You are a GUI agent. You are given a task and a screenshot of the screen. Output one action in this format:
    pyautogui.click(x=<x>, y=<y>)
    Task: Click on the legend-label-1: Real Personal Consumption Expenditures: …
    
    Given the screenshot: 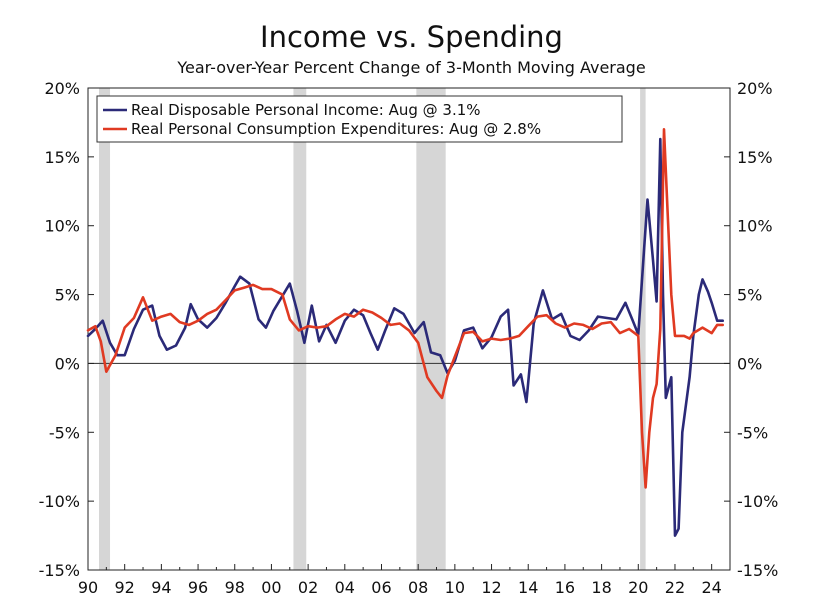 What is the action you would take?
    pyautogui.click(x=336, y=129)
    